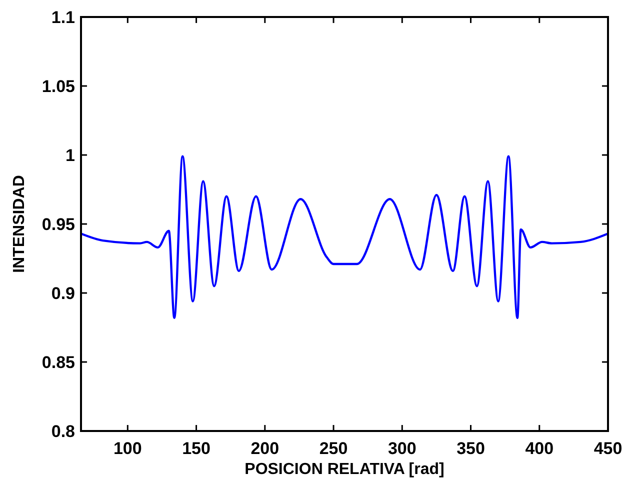 This screenshot has width=629, height=485. I want to click on y-tick-label: 0.9, so click(63, 293).